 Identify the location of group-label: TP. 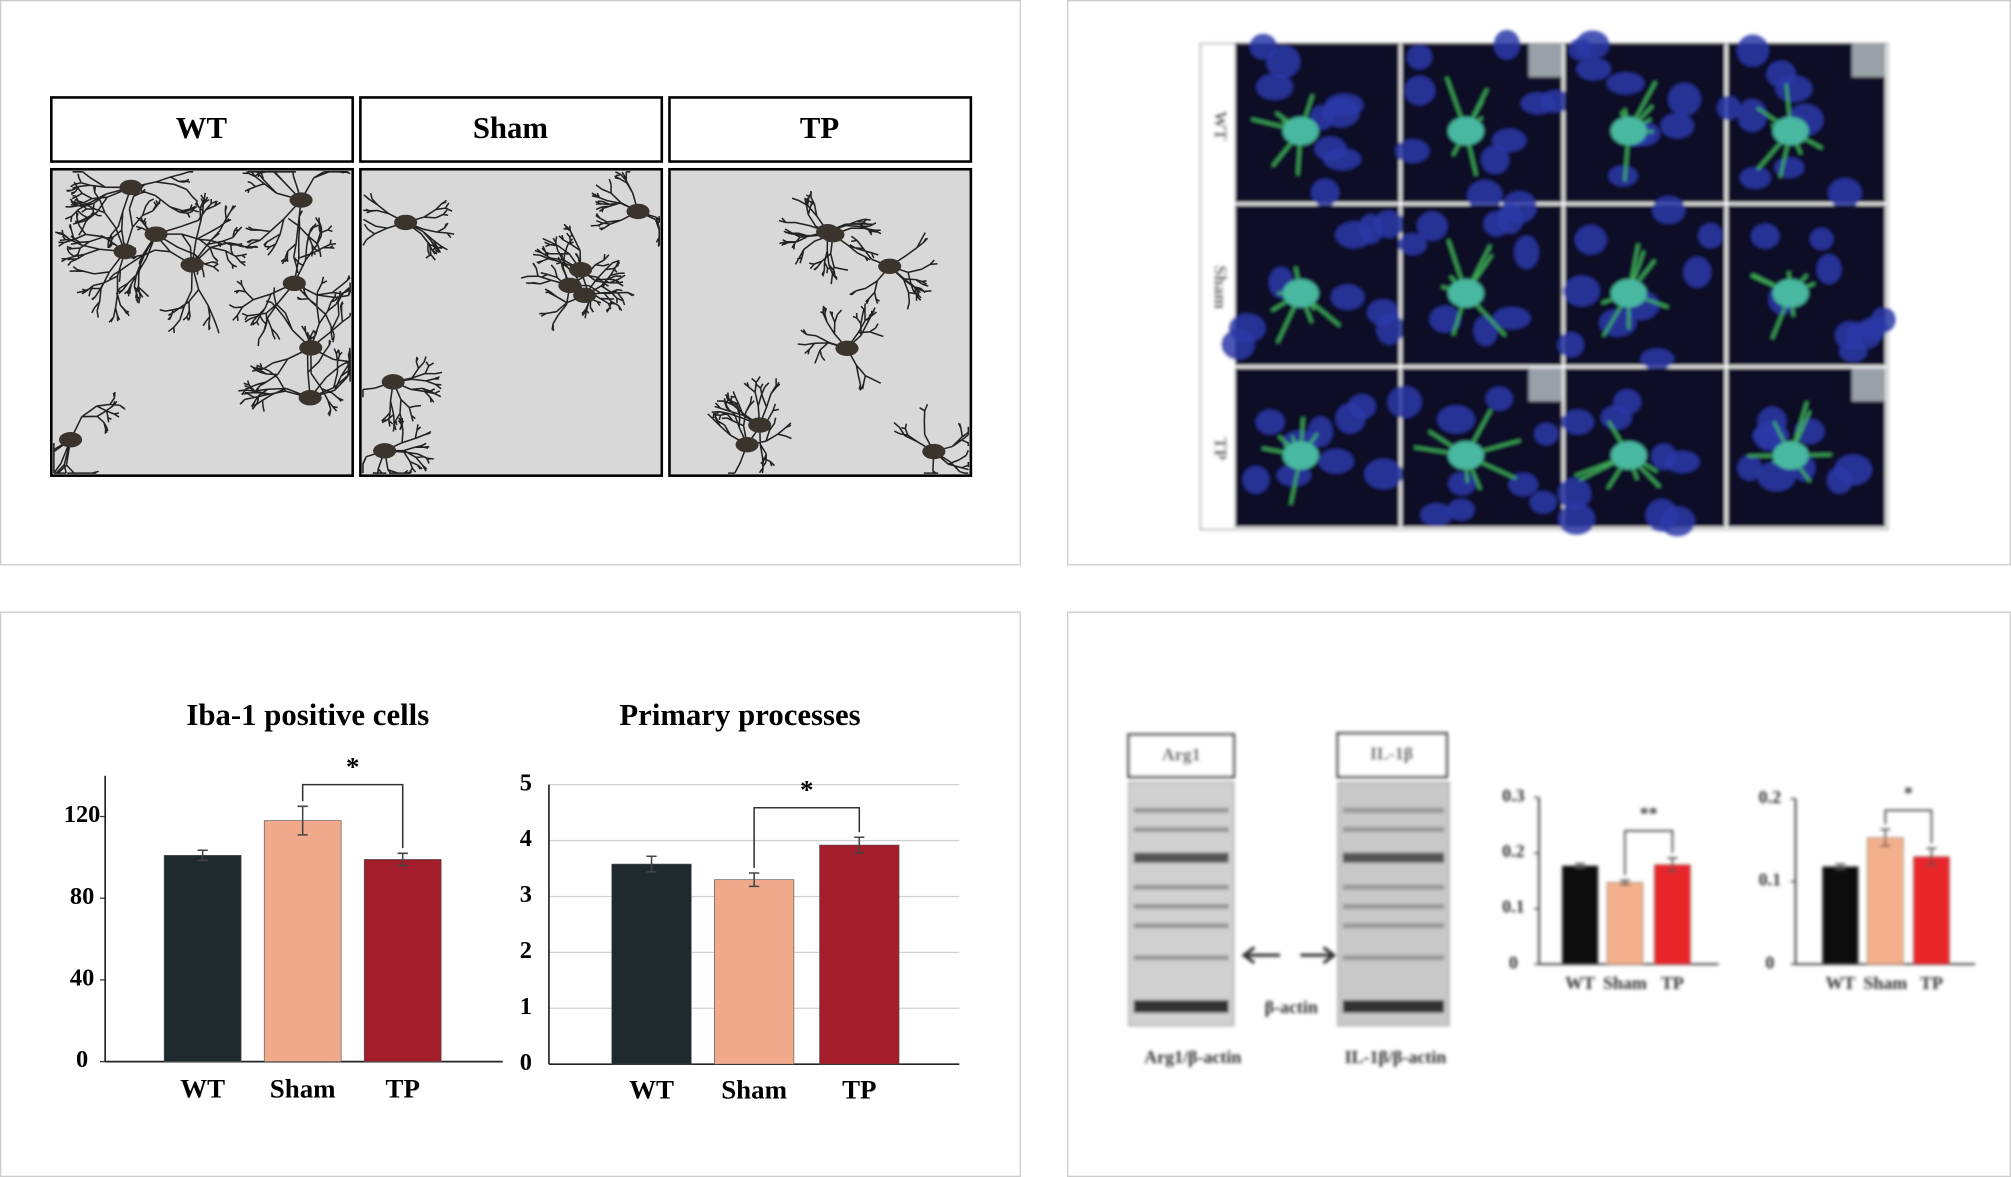
(819, 128).